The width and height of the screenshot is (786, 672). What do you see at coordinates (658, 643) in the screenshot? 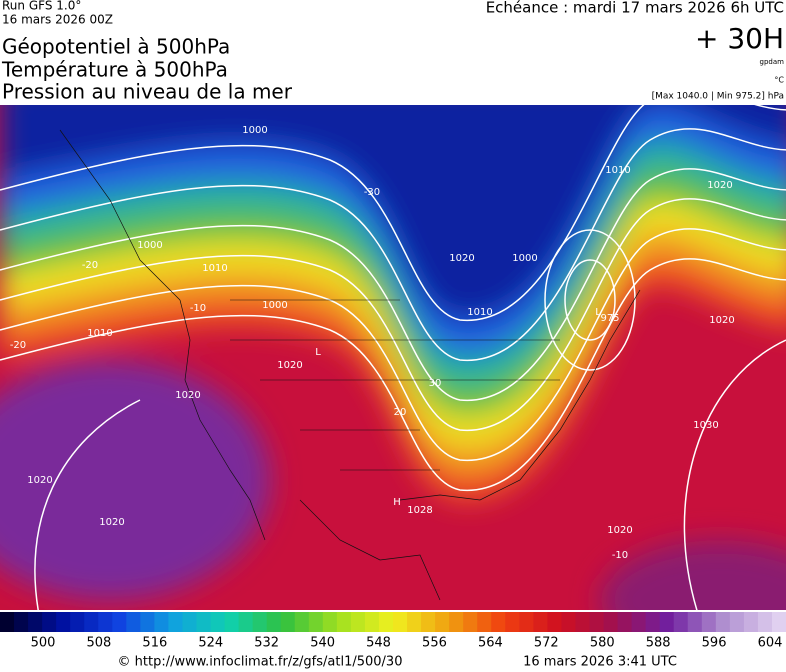
I see `colorbar-tick-label: 588` at bounding box center [658, 643].